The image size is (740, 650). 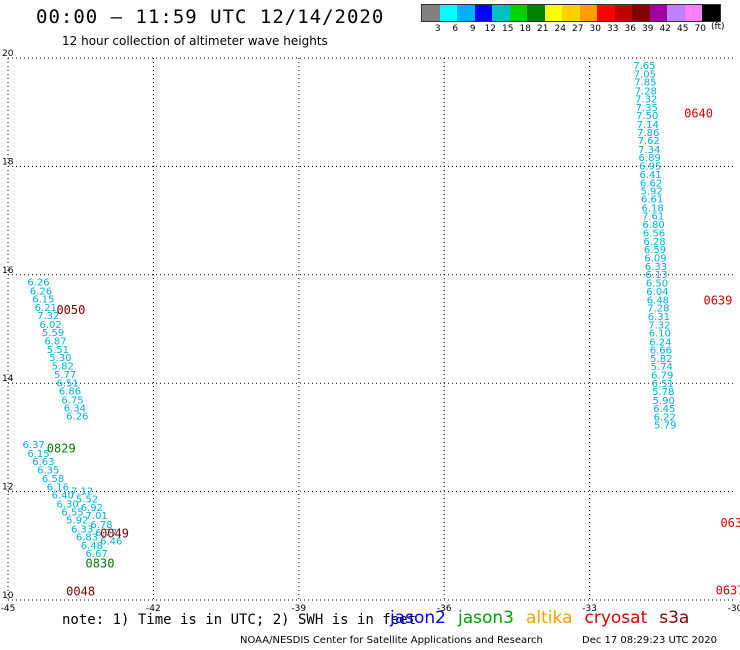 I want to click on wave-height-point: 6.15, so click(x=43, y=299).